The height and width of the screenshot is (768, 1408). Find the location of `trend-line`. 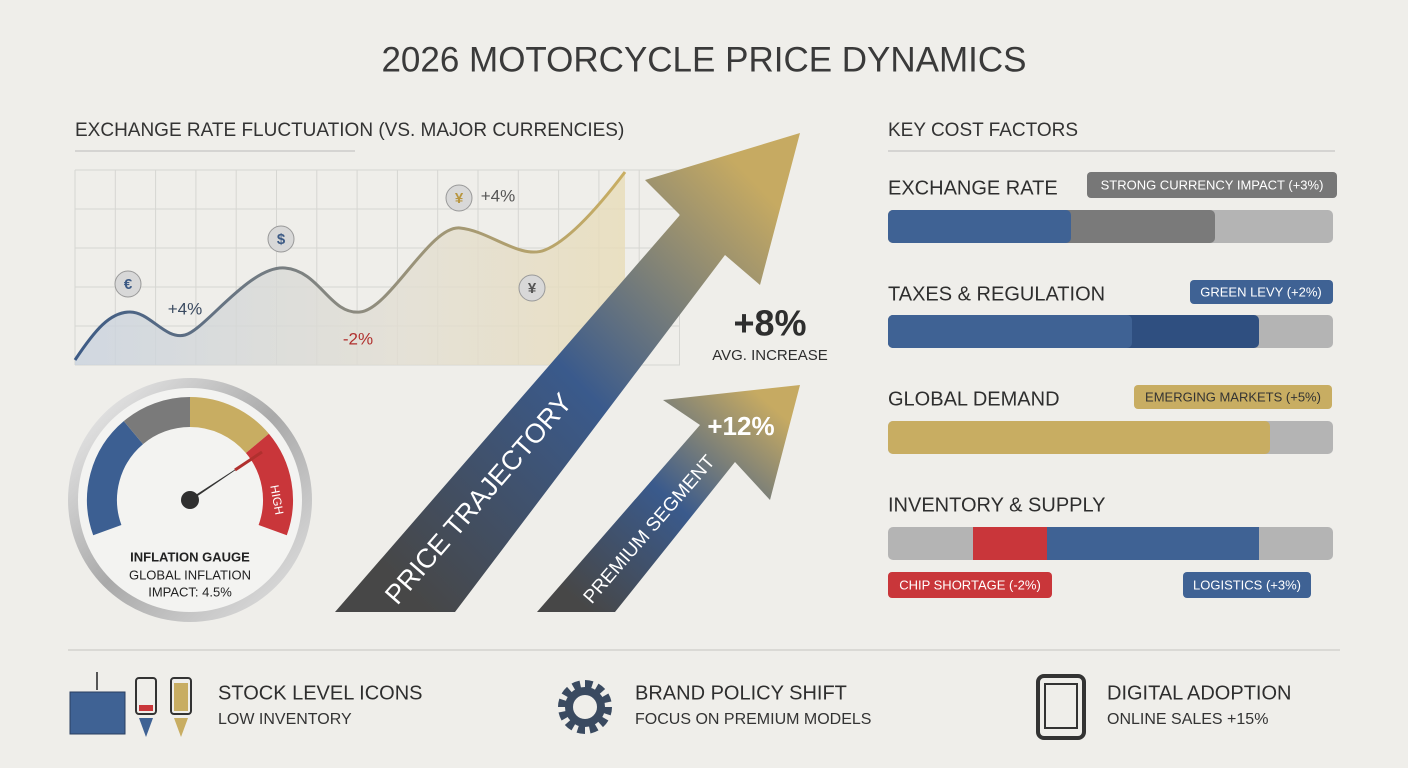

trend-line is located at coordinates (350, 266).